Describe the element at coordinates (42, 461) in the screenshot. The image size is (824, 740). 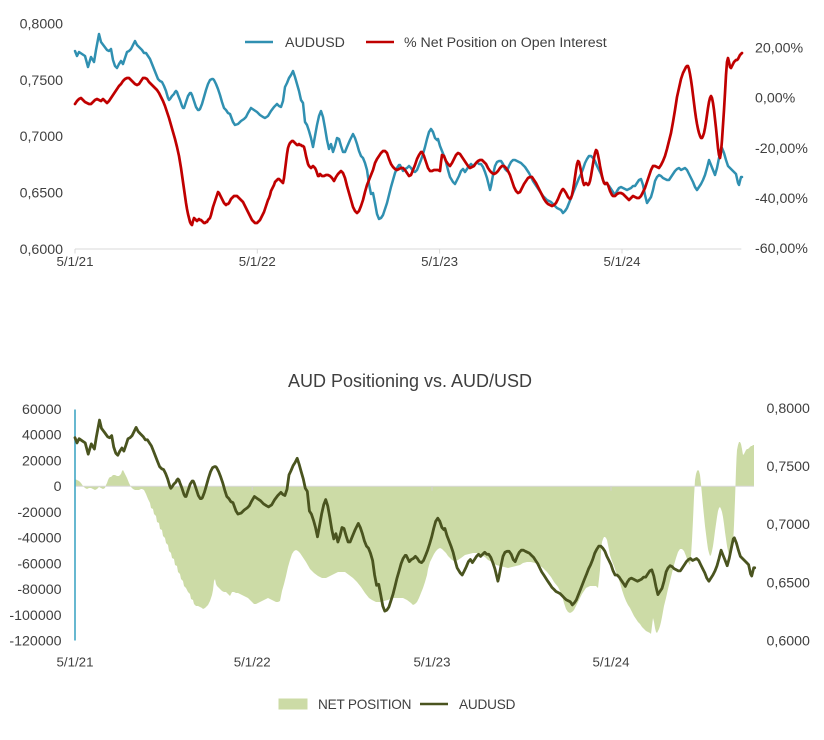
I see `svg-text: 20000` at that location.